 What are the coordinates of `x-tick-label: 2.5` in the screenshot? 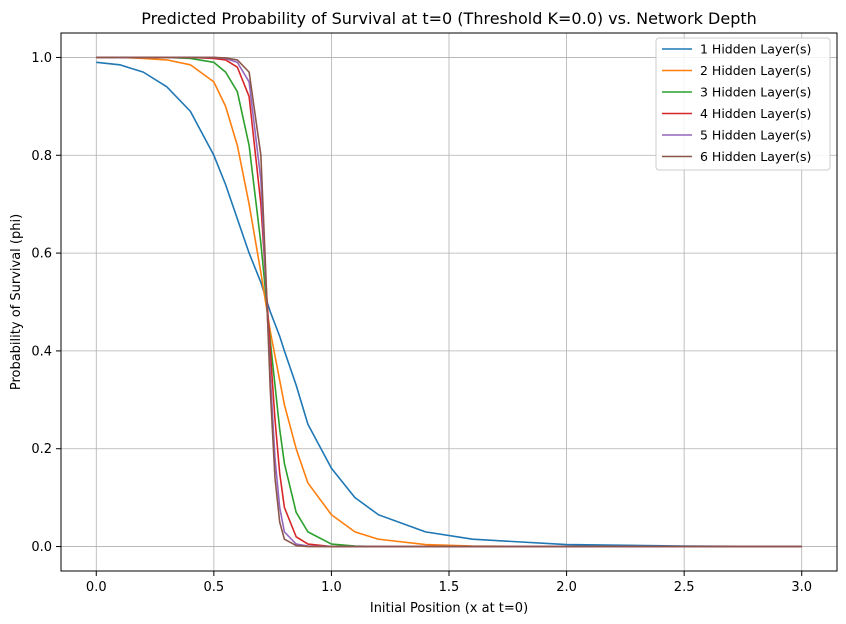 It's located at (684, 587).